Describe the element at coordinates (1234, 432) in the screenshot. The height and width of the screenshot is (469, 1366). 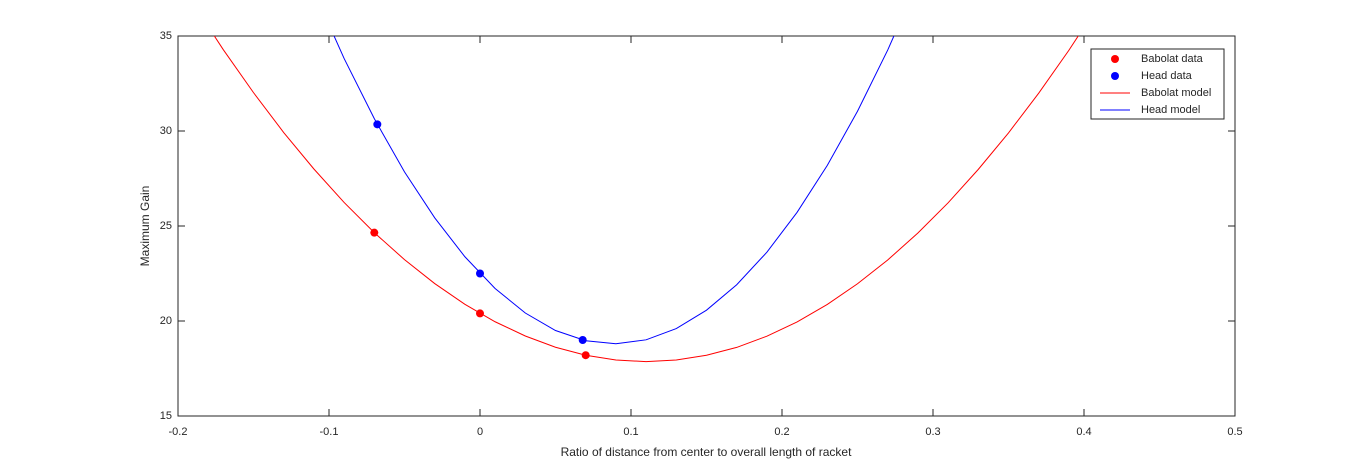
I see `x-tick-label: 0.5` at that location.